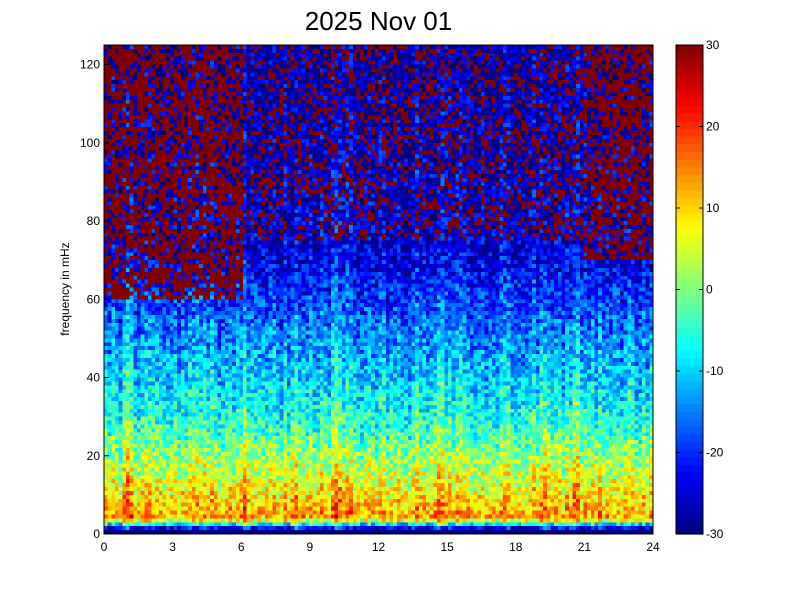 This screenshot has height=600, width=801. I want to click on y-tick-label: 80, so click(94, 221).